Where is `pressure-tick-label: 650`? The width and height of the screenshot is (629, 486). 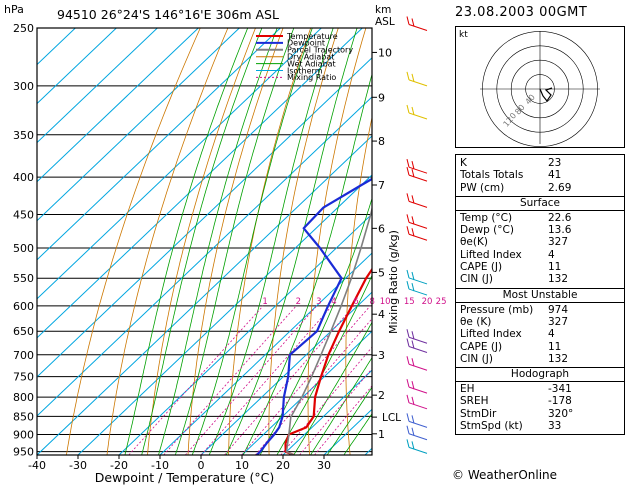 pressure-tick-label: 650 is located at coordinates (23, 331).